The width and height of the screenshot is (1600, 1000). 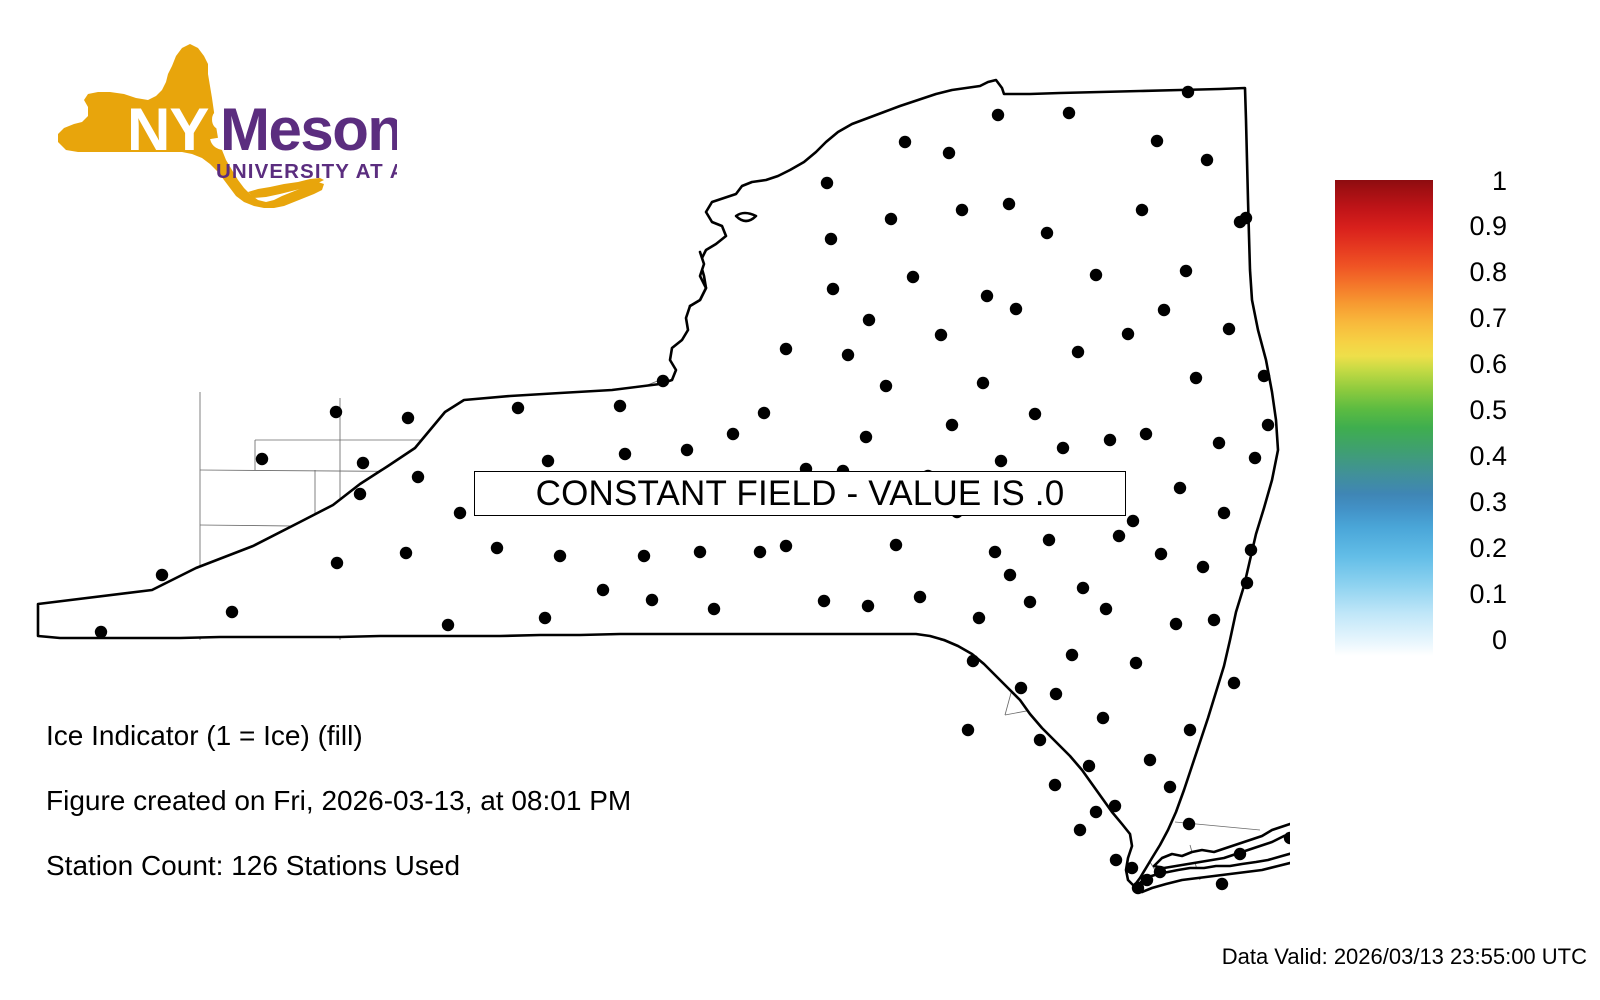 I want to click on colorbar-tick-0.4: 0.4, so click(x=1488, y=456).